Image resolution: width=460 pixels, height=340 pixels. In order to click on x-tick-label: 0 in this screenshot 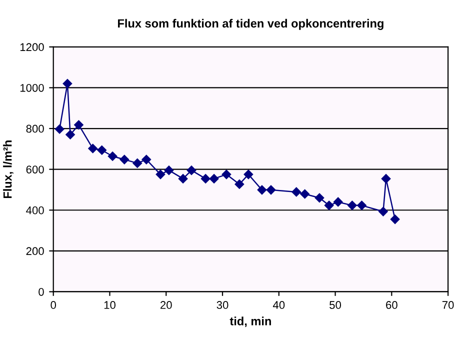, I will do `click(53, 305)`.